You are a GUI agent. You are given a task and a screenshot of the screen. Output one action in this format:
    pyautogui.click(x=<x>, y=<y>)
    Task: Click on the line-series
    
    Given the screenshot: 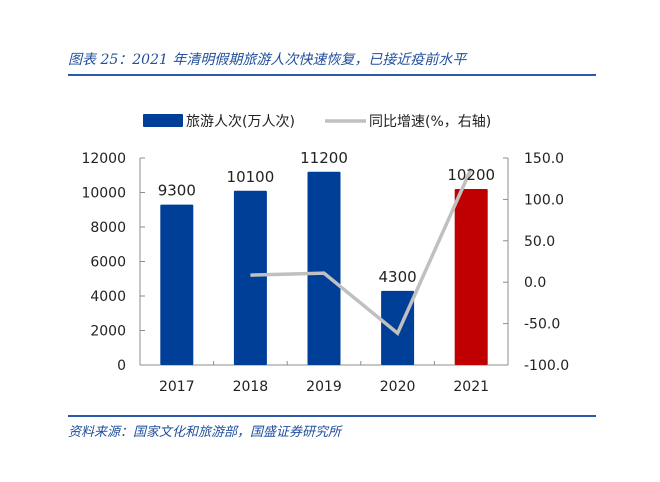 What is the action you would take?
    pyautogui.click(x=361, y=252)
    